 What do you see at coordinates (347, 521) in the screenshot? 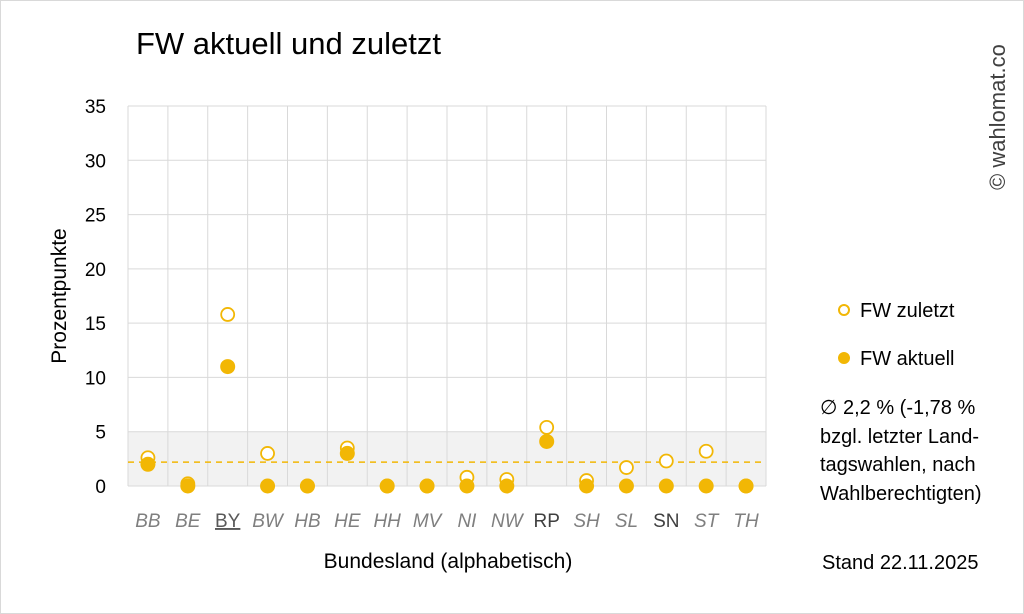
I see `x-tick-label: HE` at bounding box center [347, 521].